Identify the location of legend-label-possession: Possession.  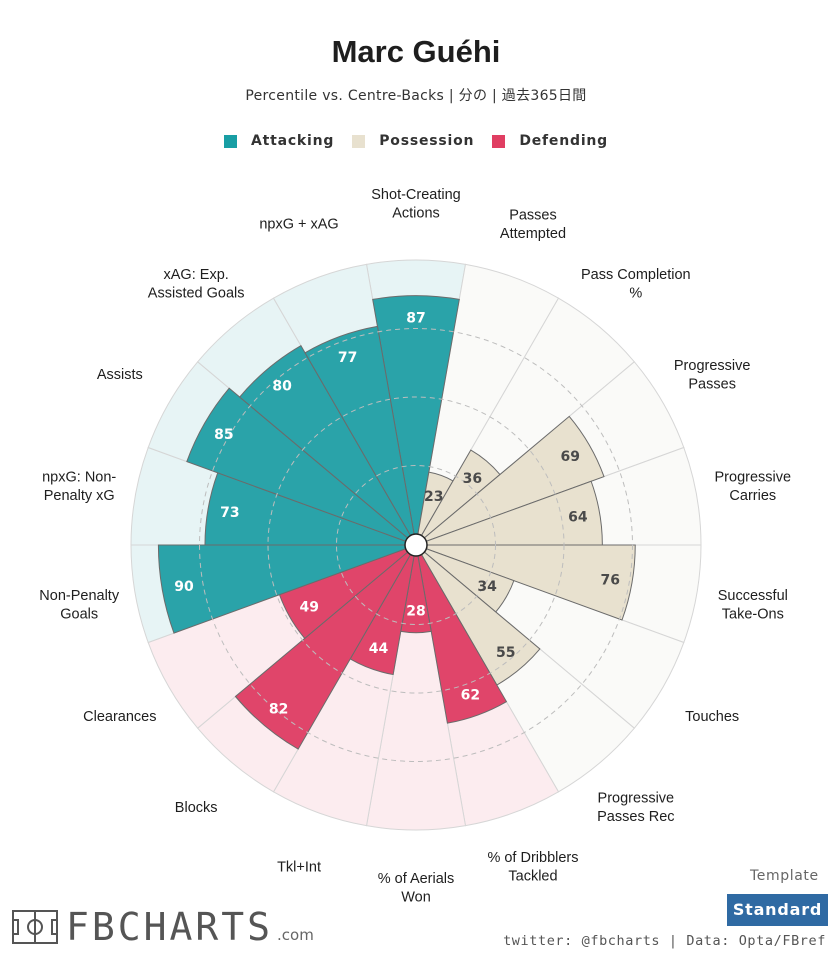
(427, 141).